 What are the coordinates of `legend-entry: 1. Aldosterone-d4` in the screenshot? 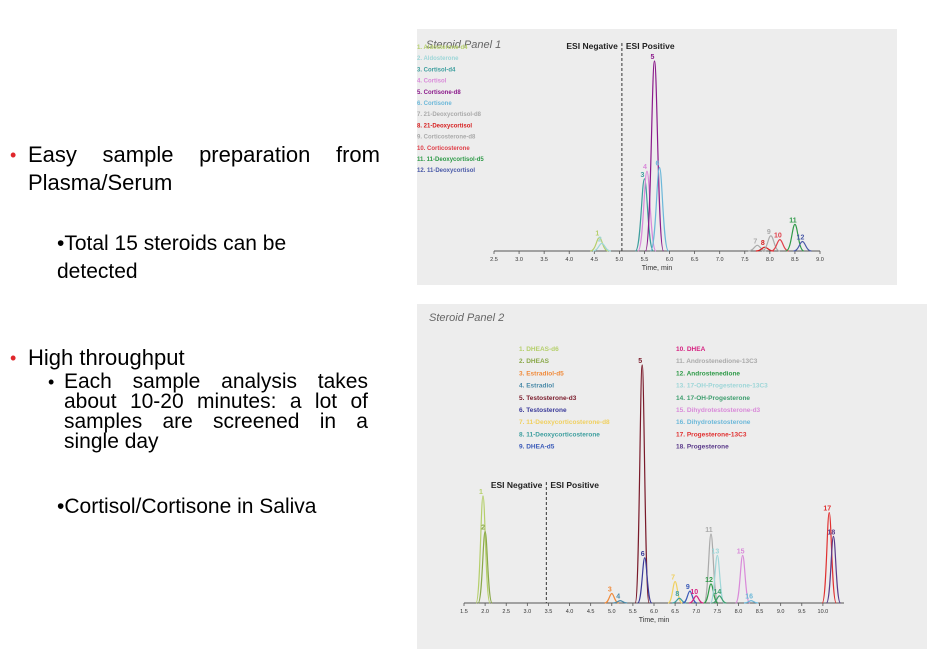 It's located at (442, 48).